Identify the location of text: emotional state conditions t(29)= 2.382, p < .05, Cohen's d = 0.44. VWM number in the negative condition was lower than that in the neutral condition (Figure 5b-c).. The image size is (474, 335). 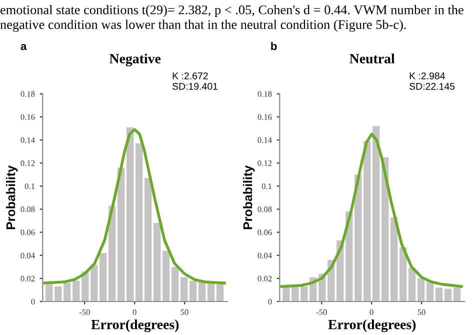
(232, 18).